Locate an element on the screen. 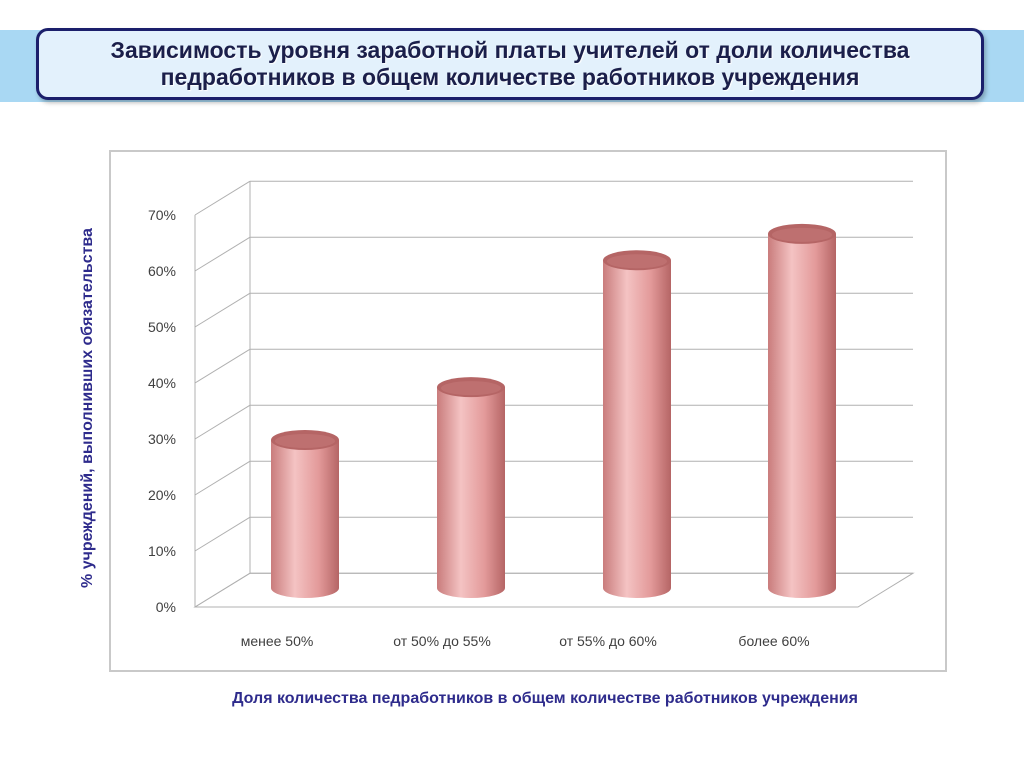 The image size is (1024, 768). floor is located at coordinates (554, 590).